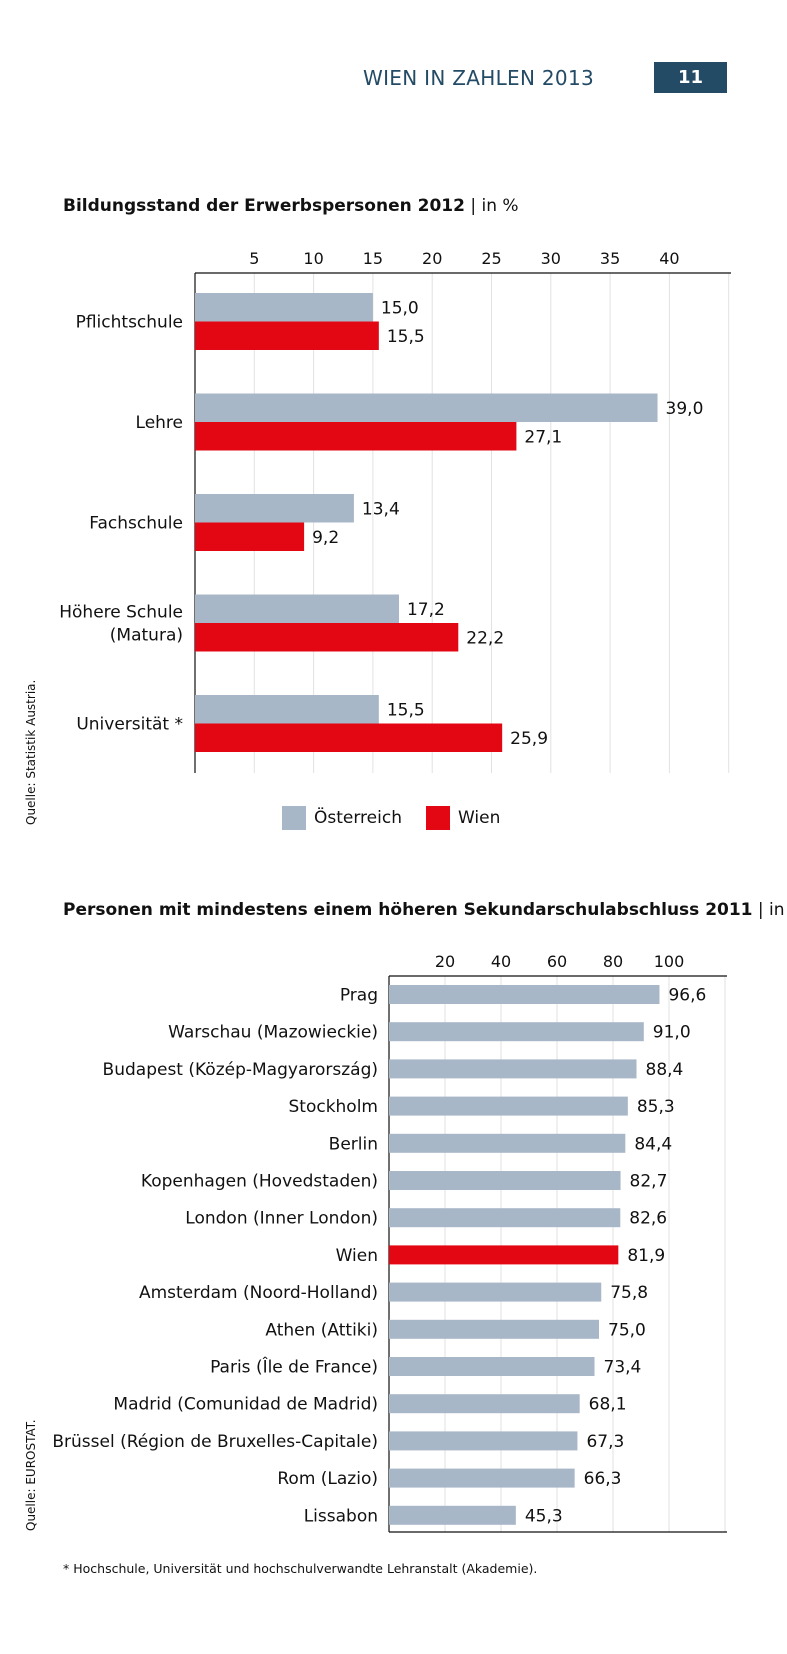 The width and height of the screenshot is (787, 1654). What do you see at coordinates (313, 258) in the screenshot?
I see `x-tick-label: 10` at bounding box center [313, 258].